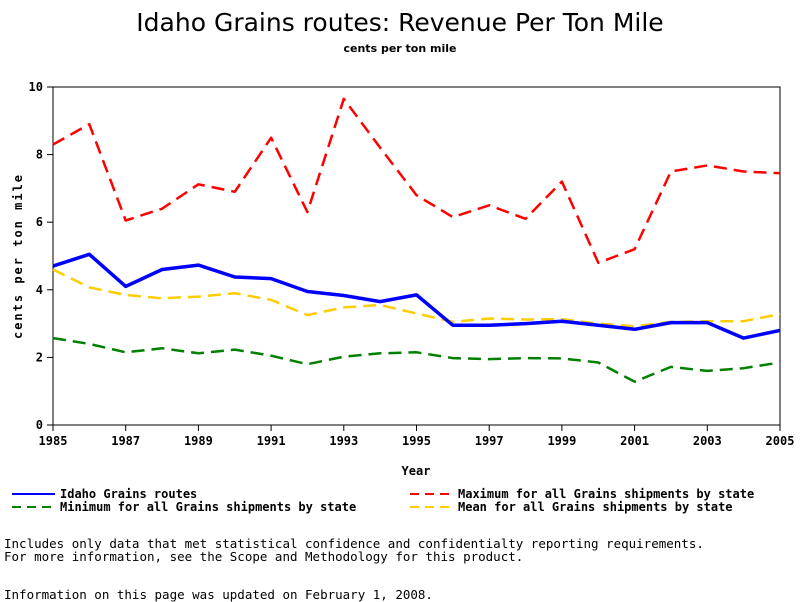  What do you see at coordinates (53, 441) in the screenshot?
I see `x-tick-label: 1985` at bounding box center [53, 441].